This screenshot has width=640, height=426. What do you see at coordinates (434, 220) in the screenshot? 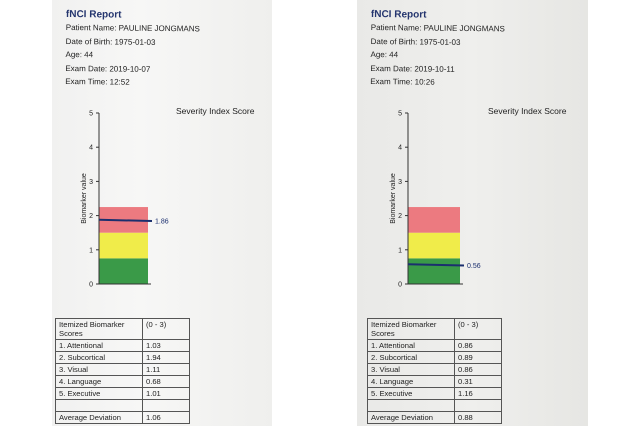
I see `band-red` at bounding box center [434, 220].